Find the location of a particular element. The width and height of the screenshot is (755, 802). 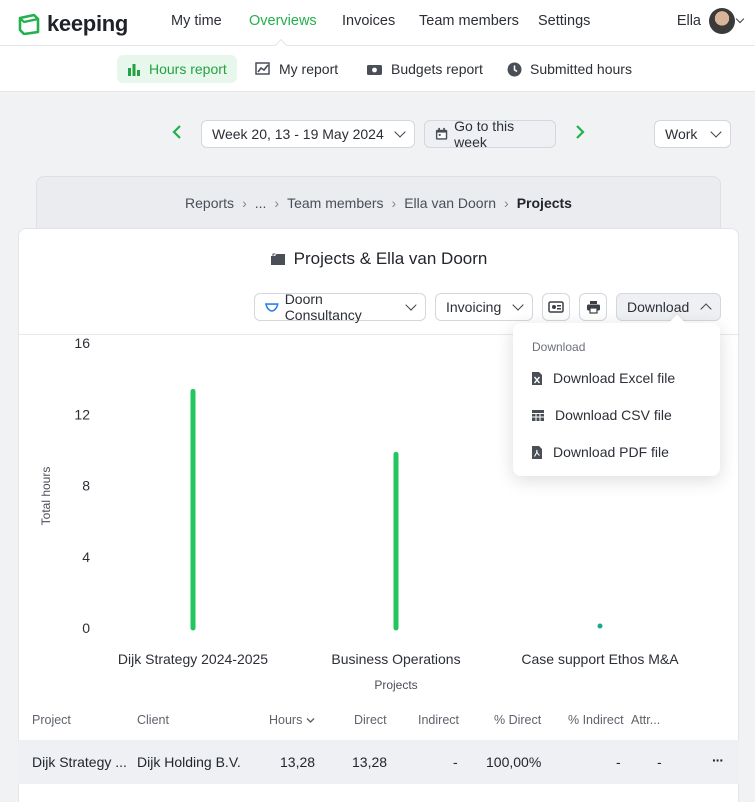

invoicing-filter-select: Invoicing is located at coordinates (484, 307).